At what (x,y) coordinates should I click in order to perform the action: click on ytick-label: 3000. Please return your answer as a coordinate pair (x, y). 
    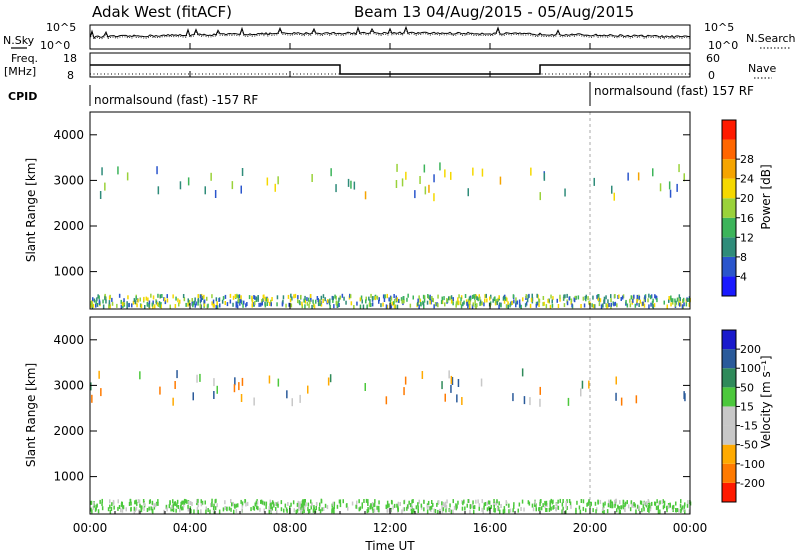
    Looking at the image, I should click on (68, 180).